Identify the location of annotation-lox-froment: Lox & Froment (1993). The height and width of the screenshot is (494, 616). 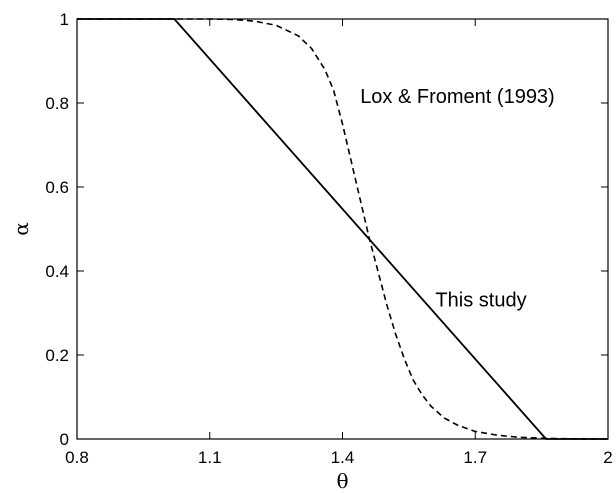
(457, 97).